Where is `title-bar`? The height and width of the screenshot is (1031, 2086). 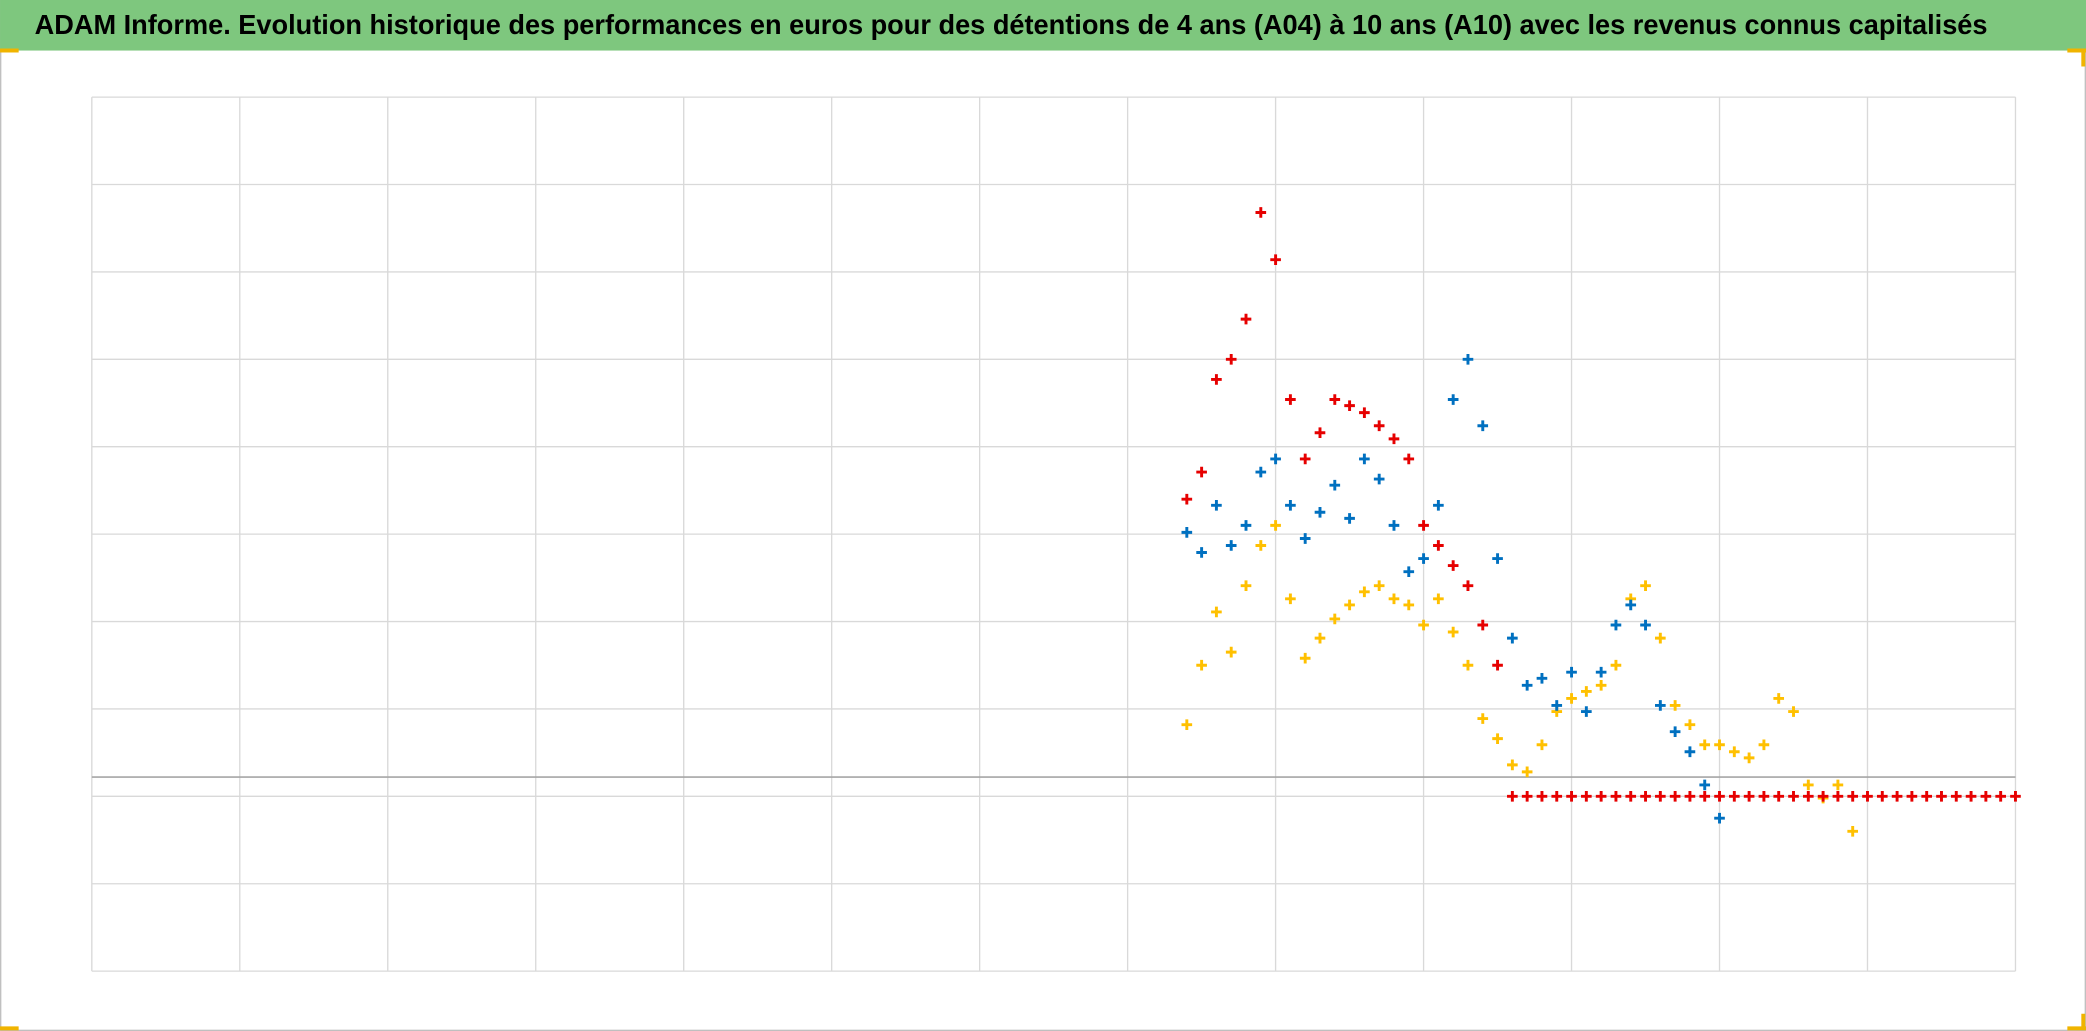
title-bar is located at coordinates (1043, 25).